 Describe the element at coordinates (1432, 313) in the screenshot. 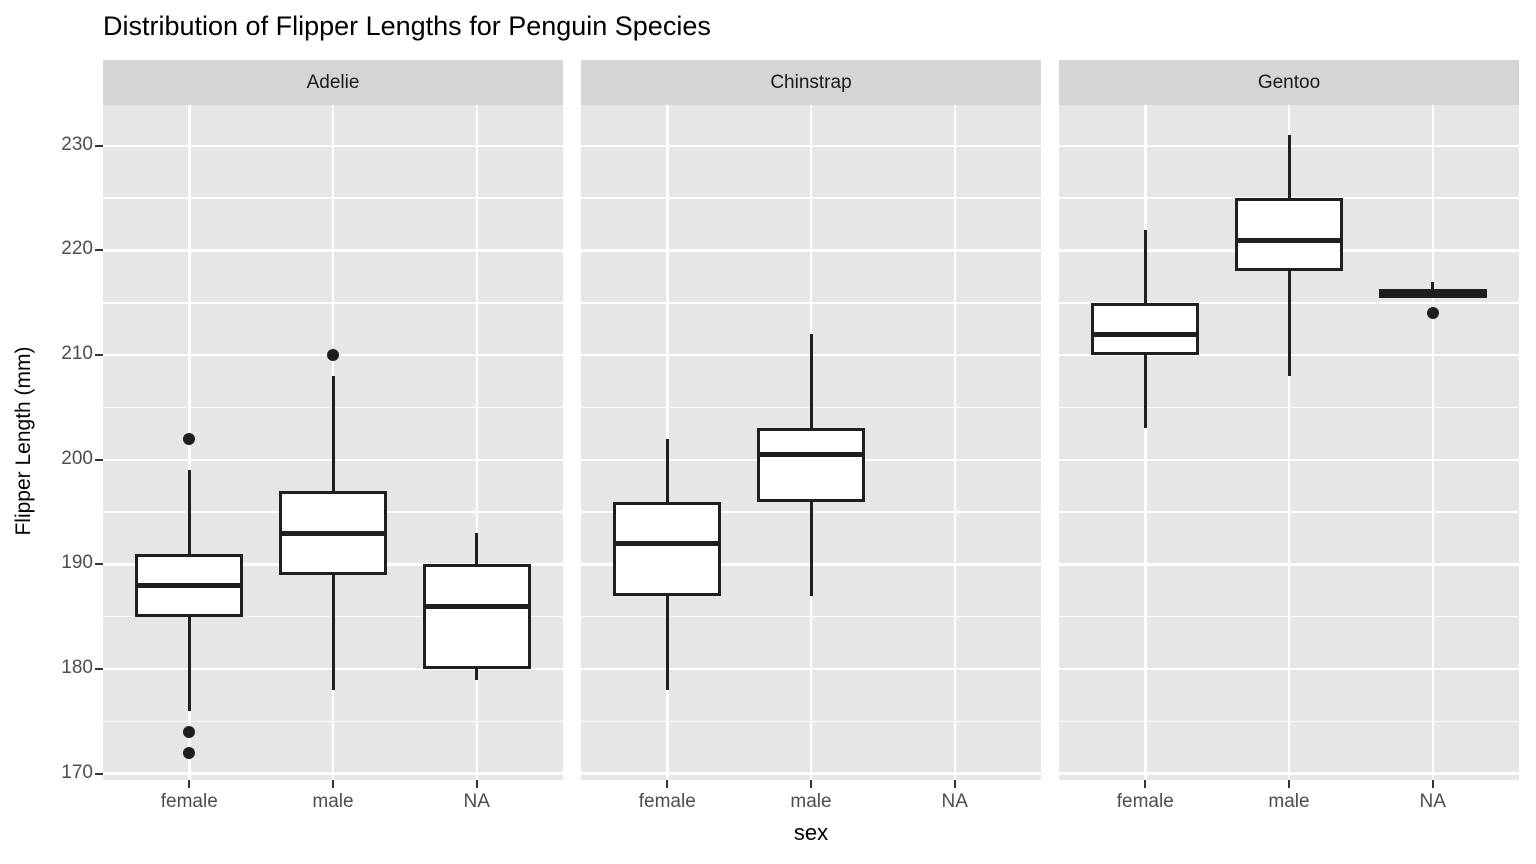

I see `outlier-point-gentoo-na` at that location.